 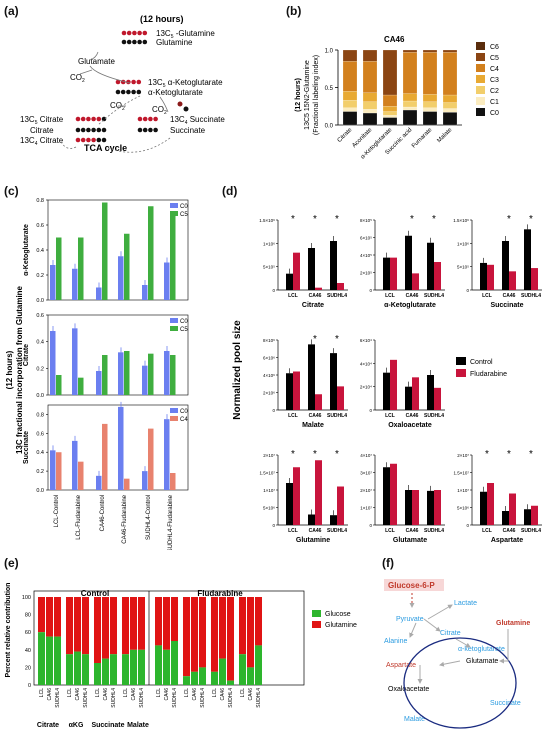 What do you see at coordinates (68, 144) in the screenshot?
I see `arrow-tca-cit` at bounding box center [68, 144].